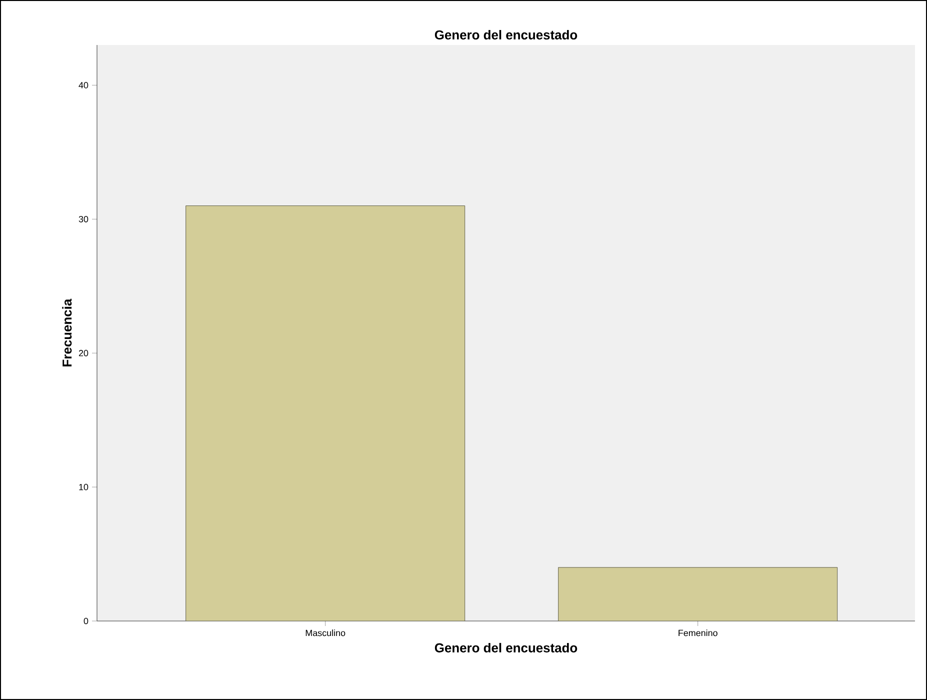 This screenshot has height=700, width=927. Describe the element at coordinates (86, 621) in the screenshot. I see `y-tick-label: 0` at that location.